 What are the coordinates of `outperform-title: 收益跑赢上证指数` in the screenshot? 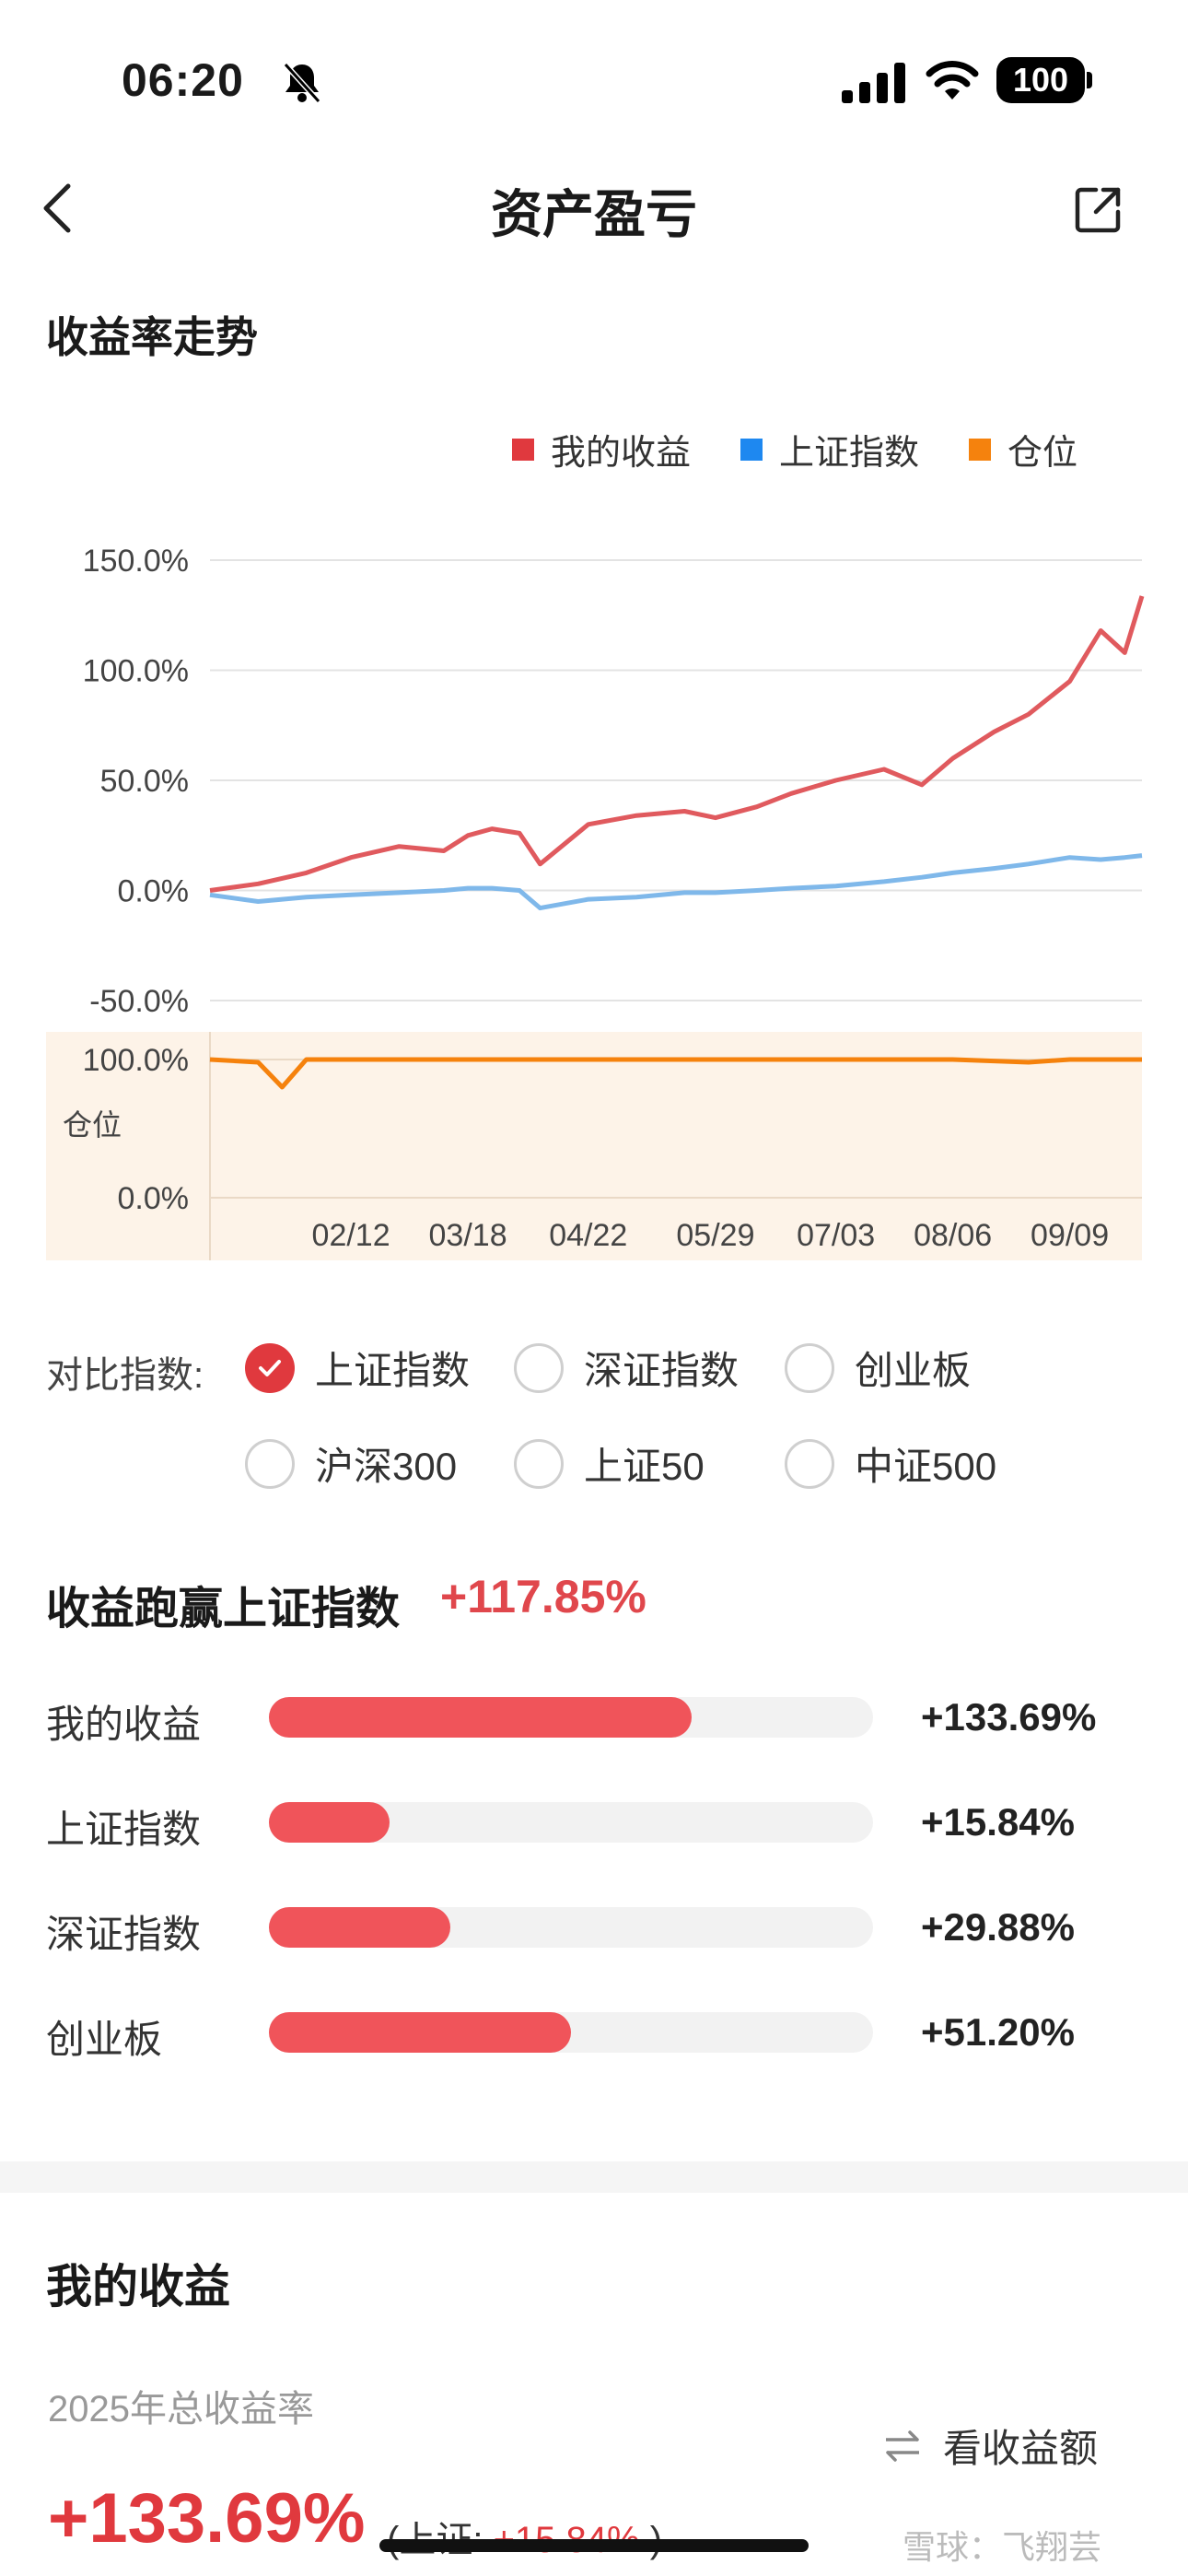 It's located at (223, 1609).